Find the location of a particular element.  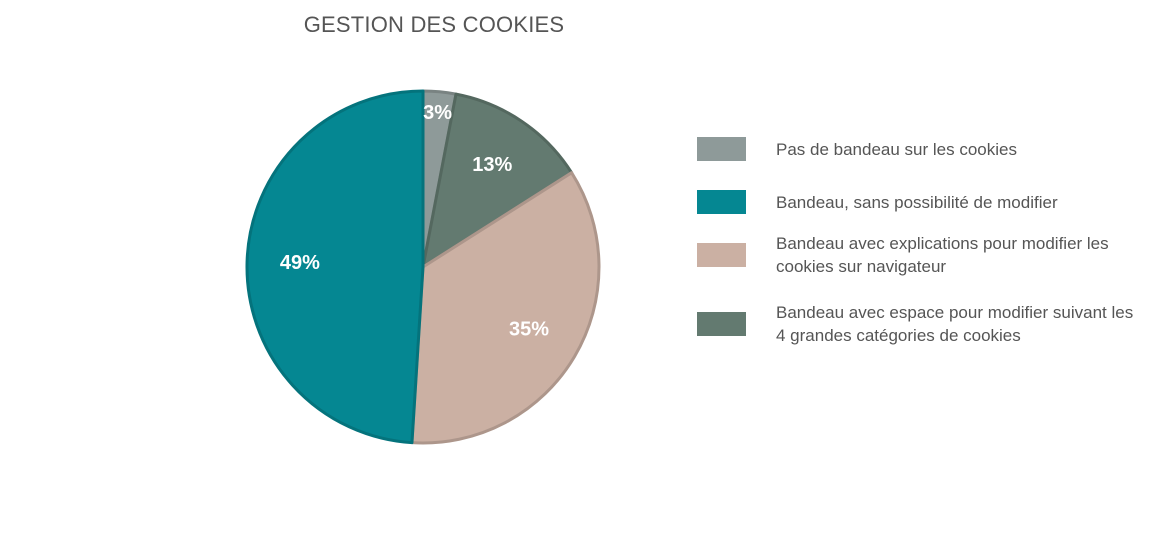

slice-banner-explanations is located at coordinates (505, 308).